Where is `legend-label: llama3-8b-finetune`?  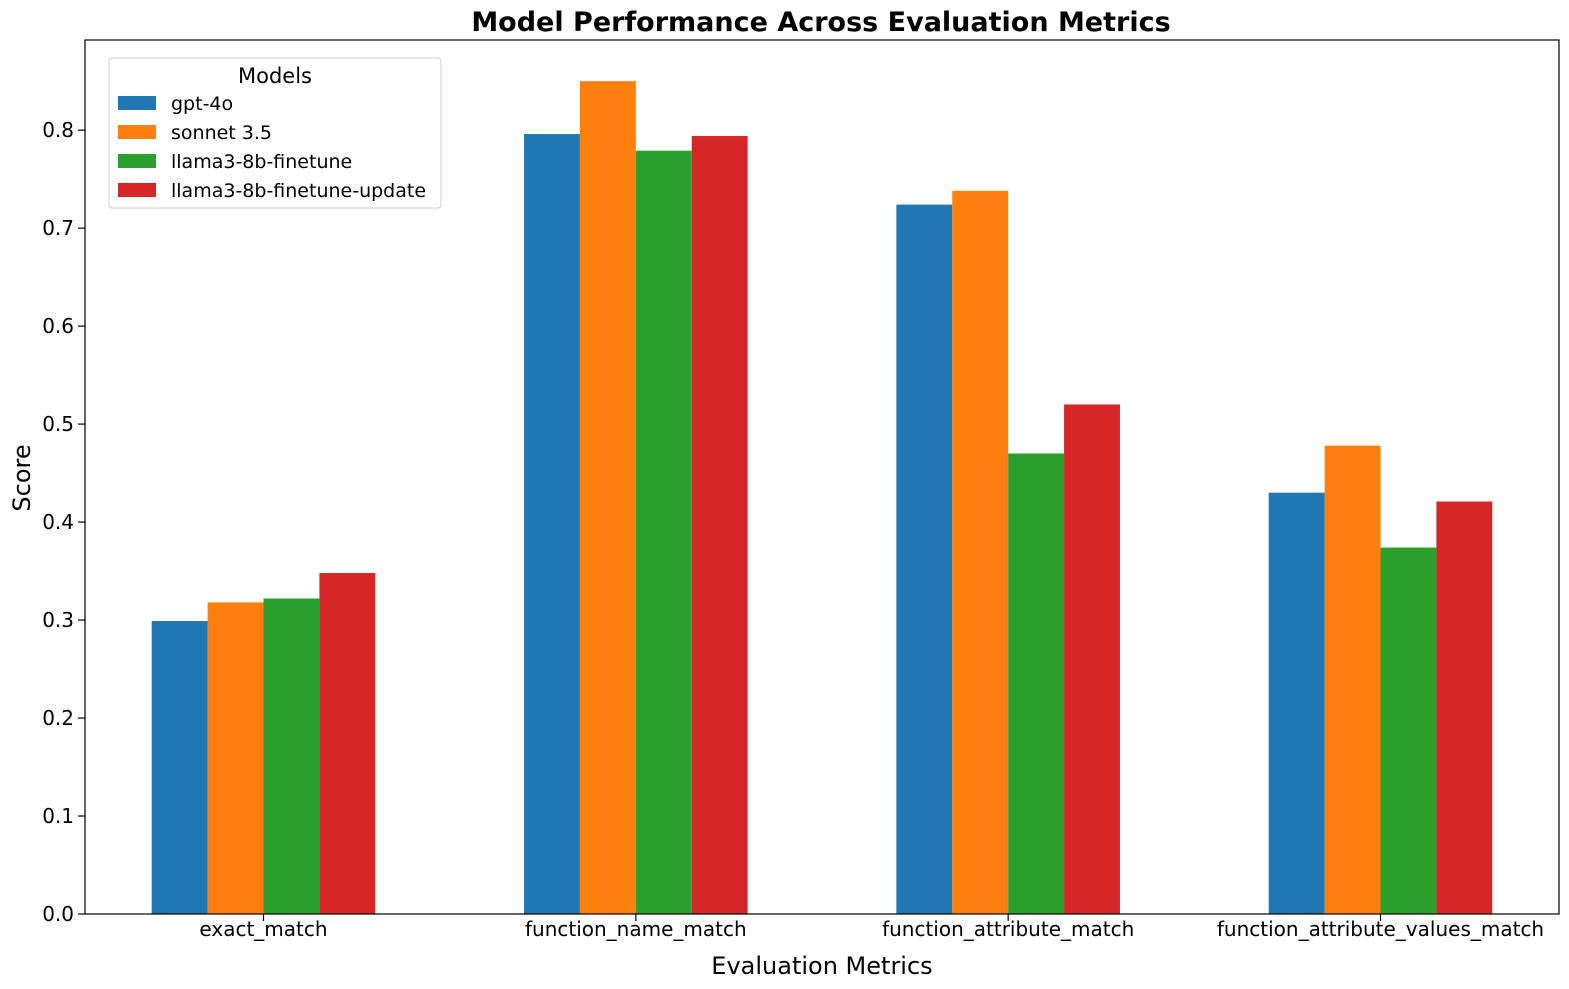
legend-label: llama3-8b-finetune is located at coordinates (261, 162).